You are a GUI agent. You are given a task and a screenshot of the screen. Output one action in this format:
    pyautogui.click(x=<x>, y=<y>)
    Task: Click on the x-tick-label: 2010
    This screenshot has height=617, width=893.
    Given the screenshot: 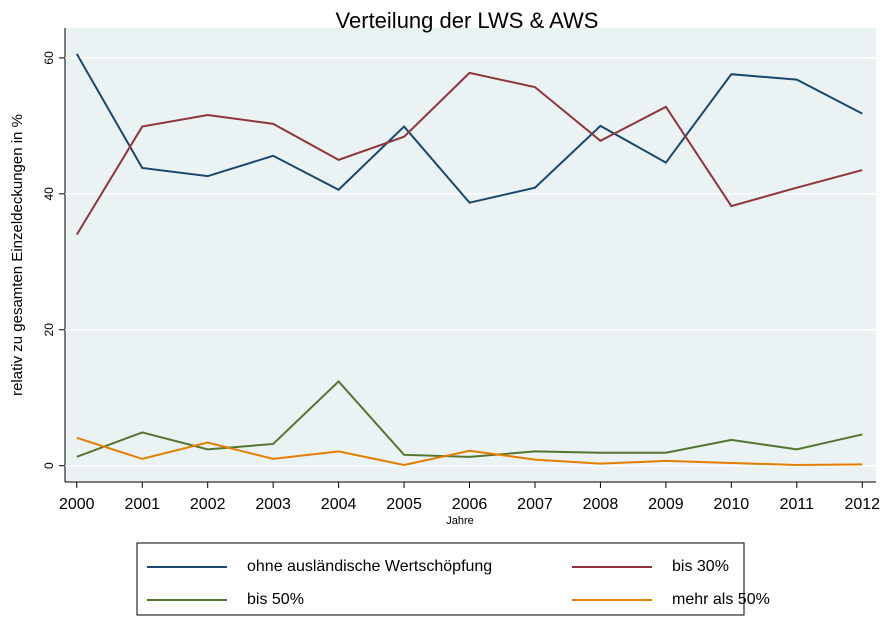 What is the action you would take?
    pyautogui.click(x=732, y=504)
    